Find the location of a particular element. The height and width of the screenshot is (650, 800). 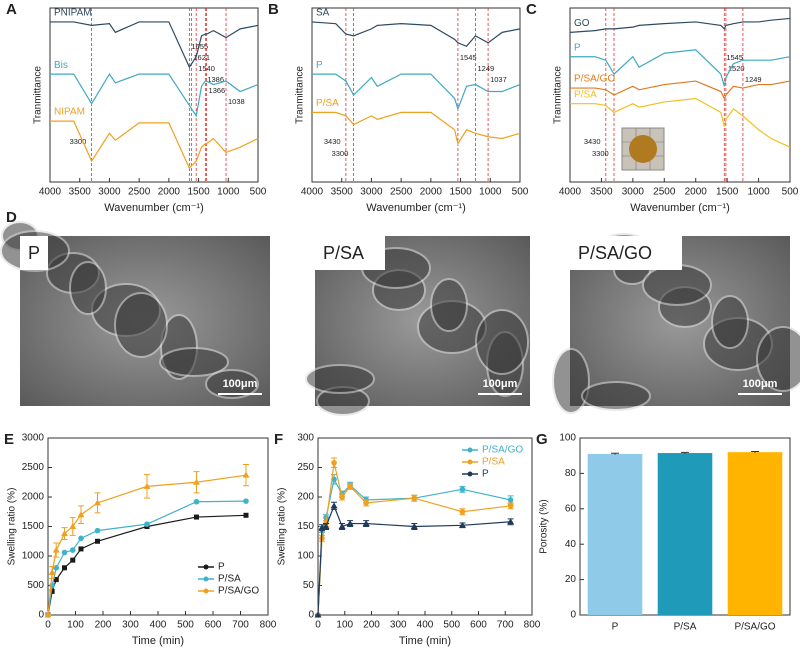

sem-label: P/SA is located at coordinates (343, 253).